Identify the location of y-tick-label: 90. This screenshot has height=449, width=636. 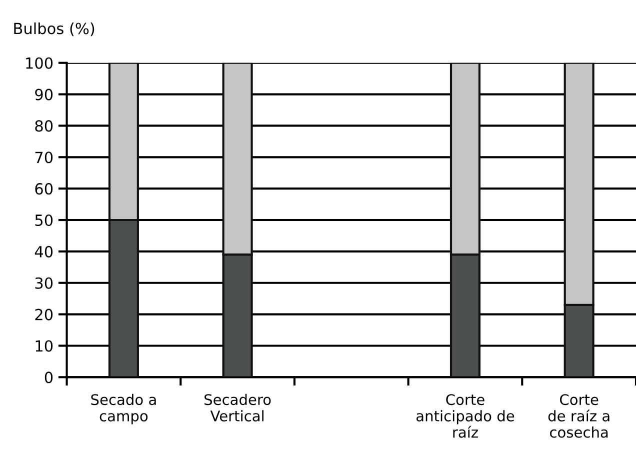
(44, 94).